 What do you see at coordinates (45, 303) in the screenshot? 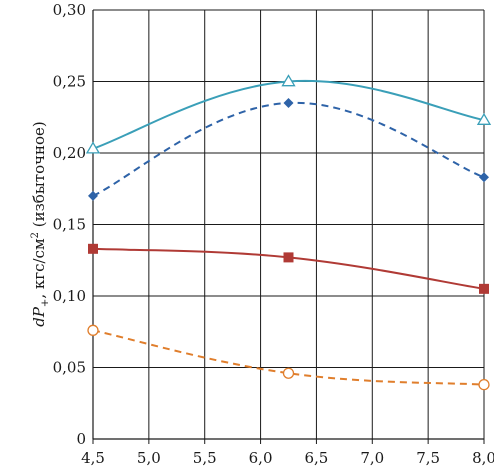
I see `y-axis-title-subscript: +` at bounding box center [45, 303].